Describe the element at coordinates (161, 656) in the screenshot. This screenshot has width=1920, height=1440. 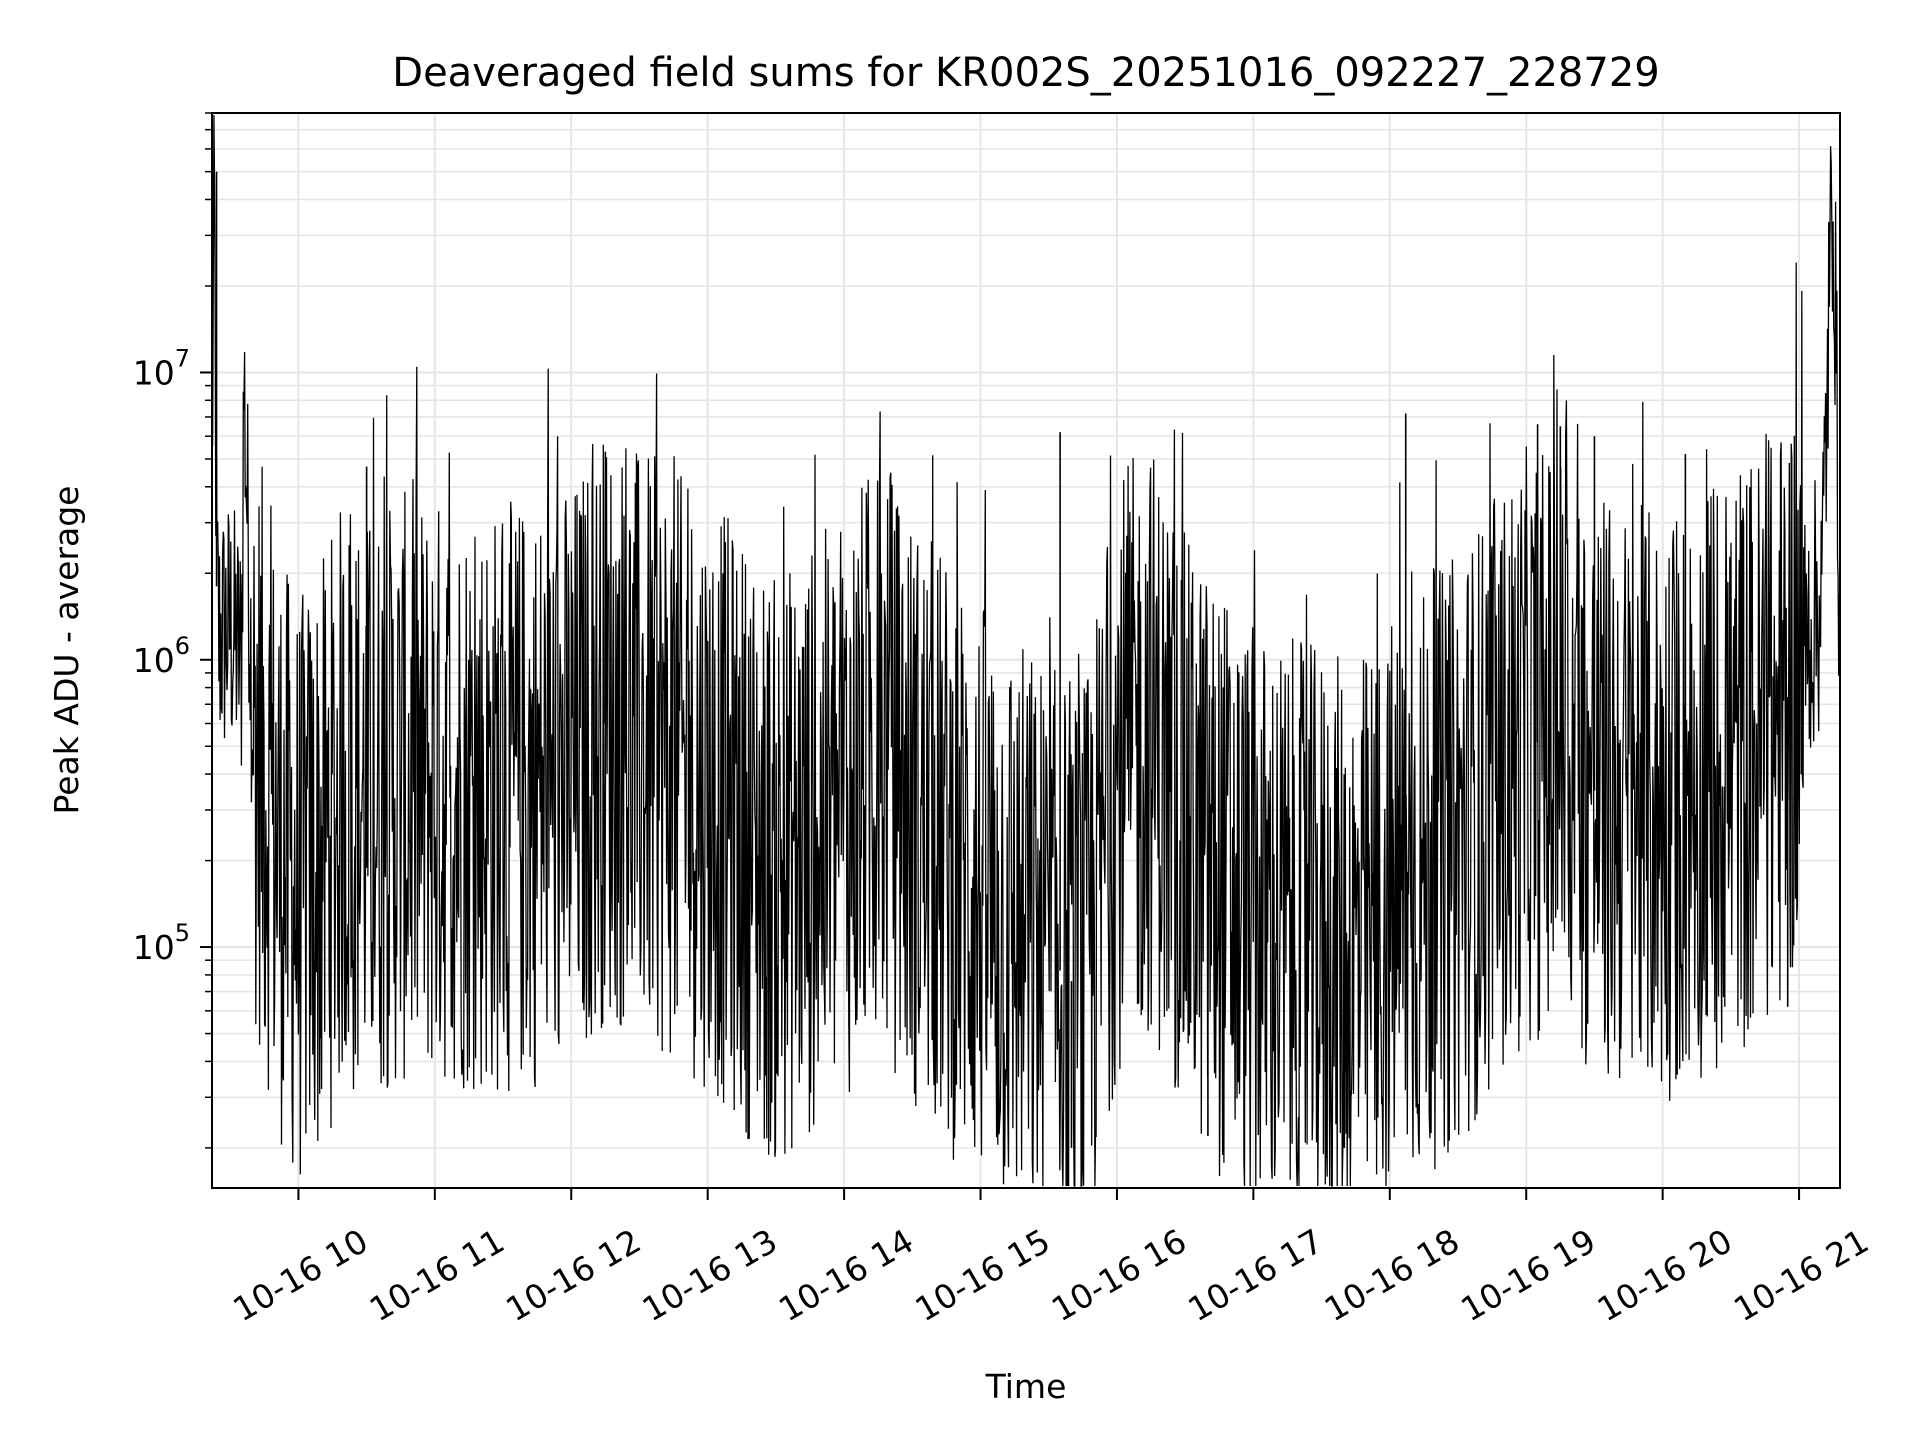
I see `y-tick-label: 10⁶` at that location.